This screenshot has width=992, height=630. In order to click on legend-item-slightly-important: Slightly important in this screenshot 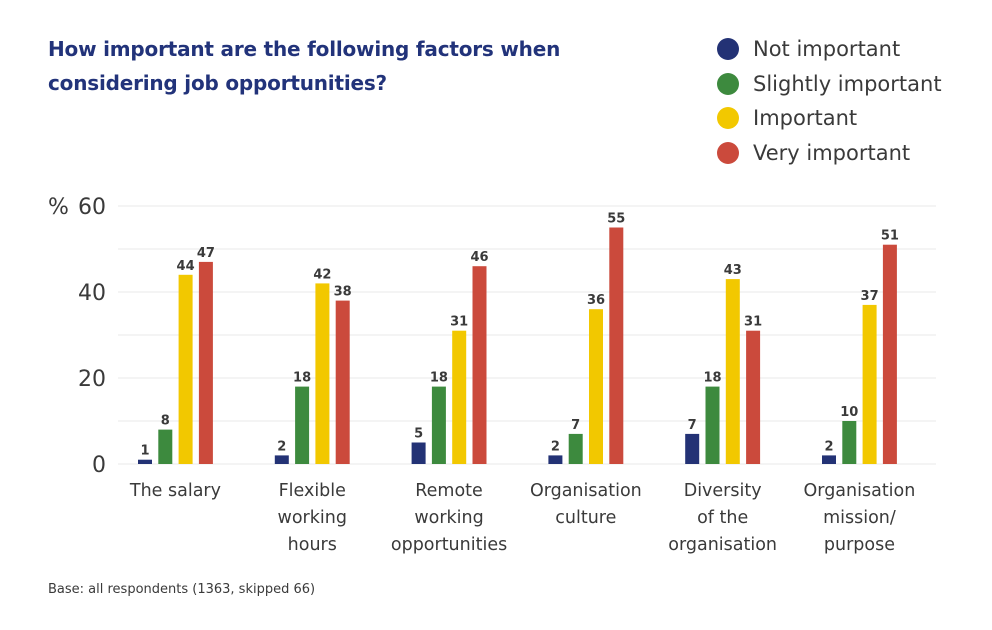, I will do `click(829, 84)`.